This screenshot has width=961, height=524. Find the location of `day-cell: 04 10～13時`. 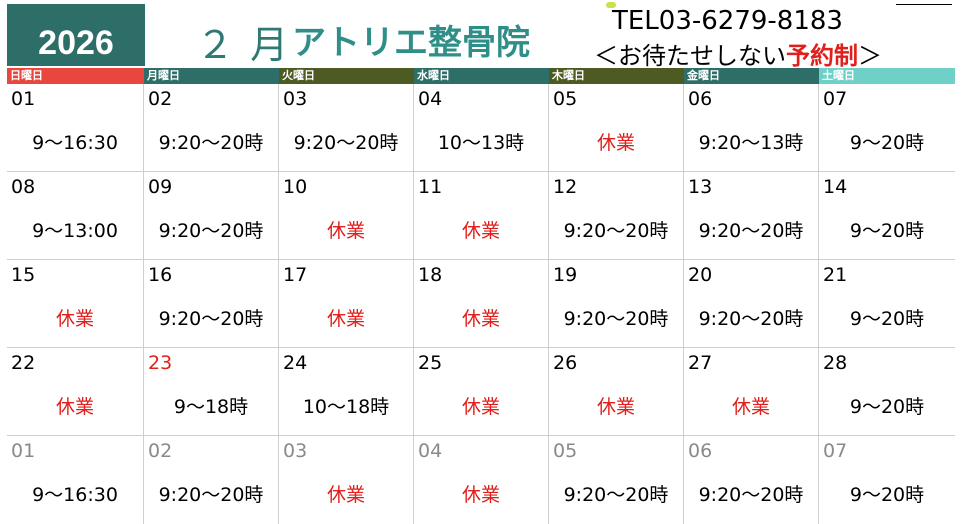

day-cell: 04 10～13時 is located at coordinates (481, 127).